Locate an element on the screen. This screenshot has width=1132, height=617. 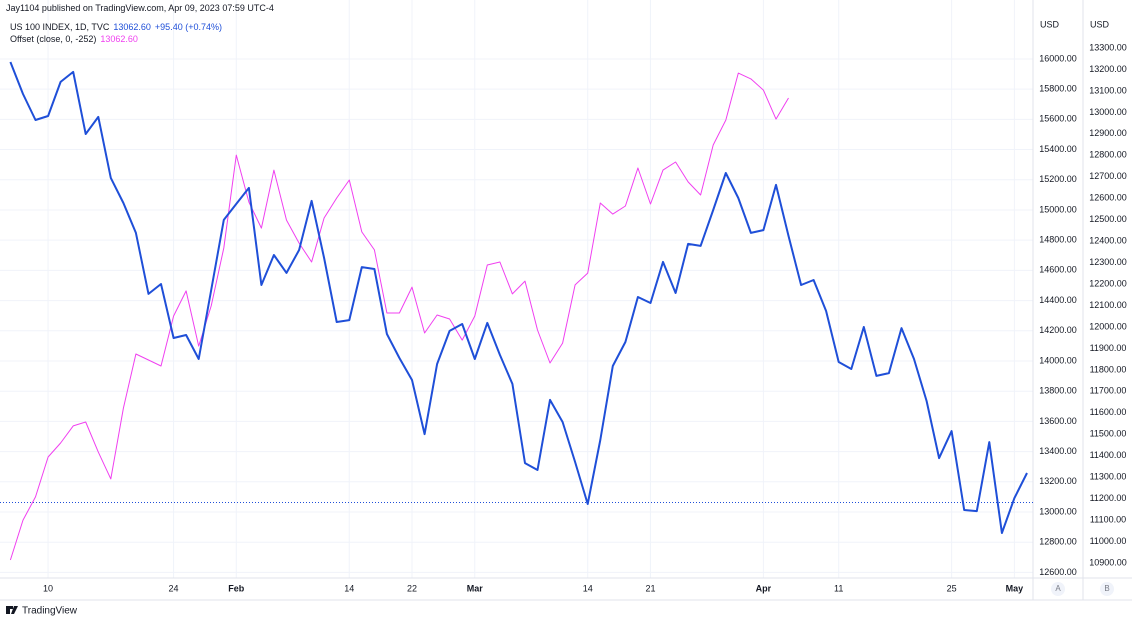
x-tick-label: 21 is located at coordinates (650, 588).